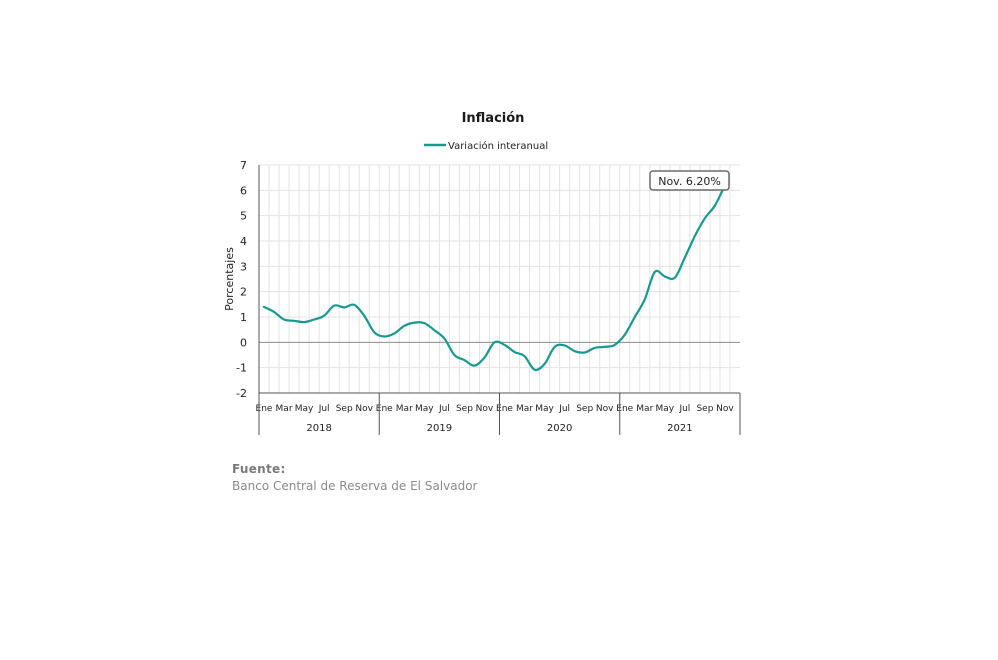 The height and width of the screenshot is (660, 998). What do you see at coordinates (243, 317) in the screenshot?
I see `y-tick-label: 1` at bounding box center [243, 317].